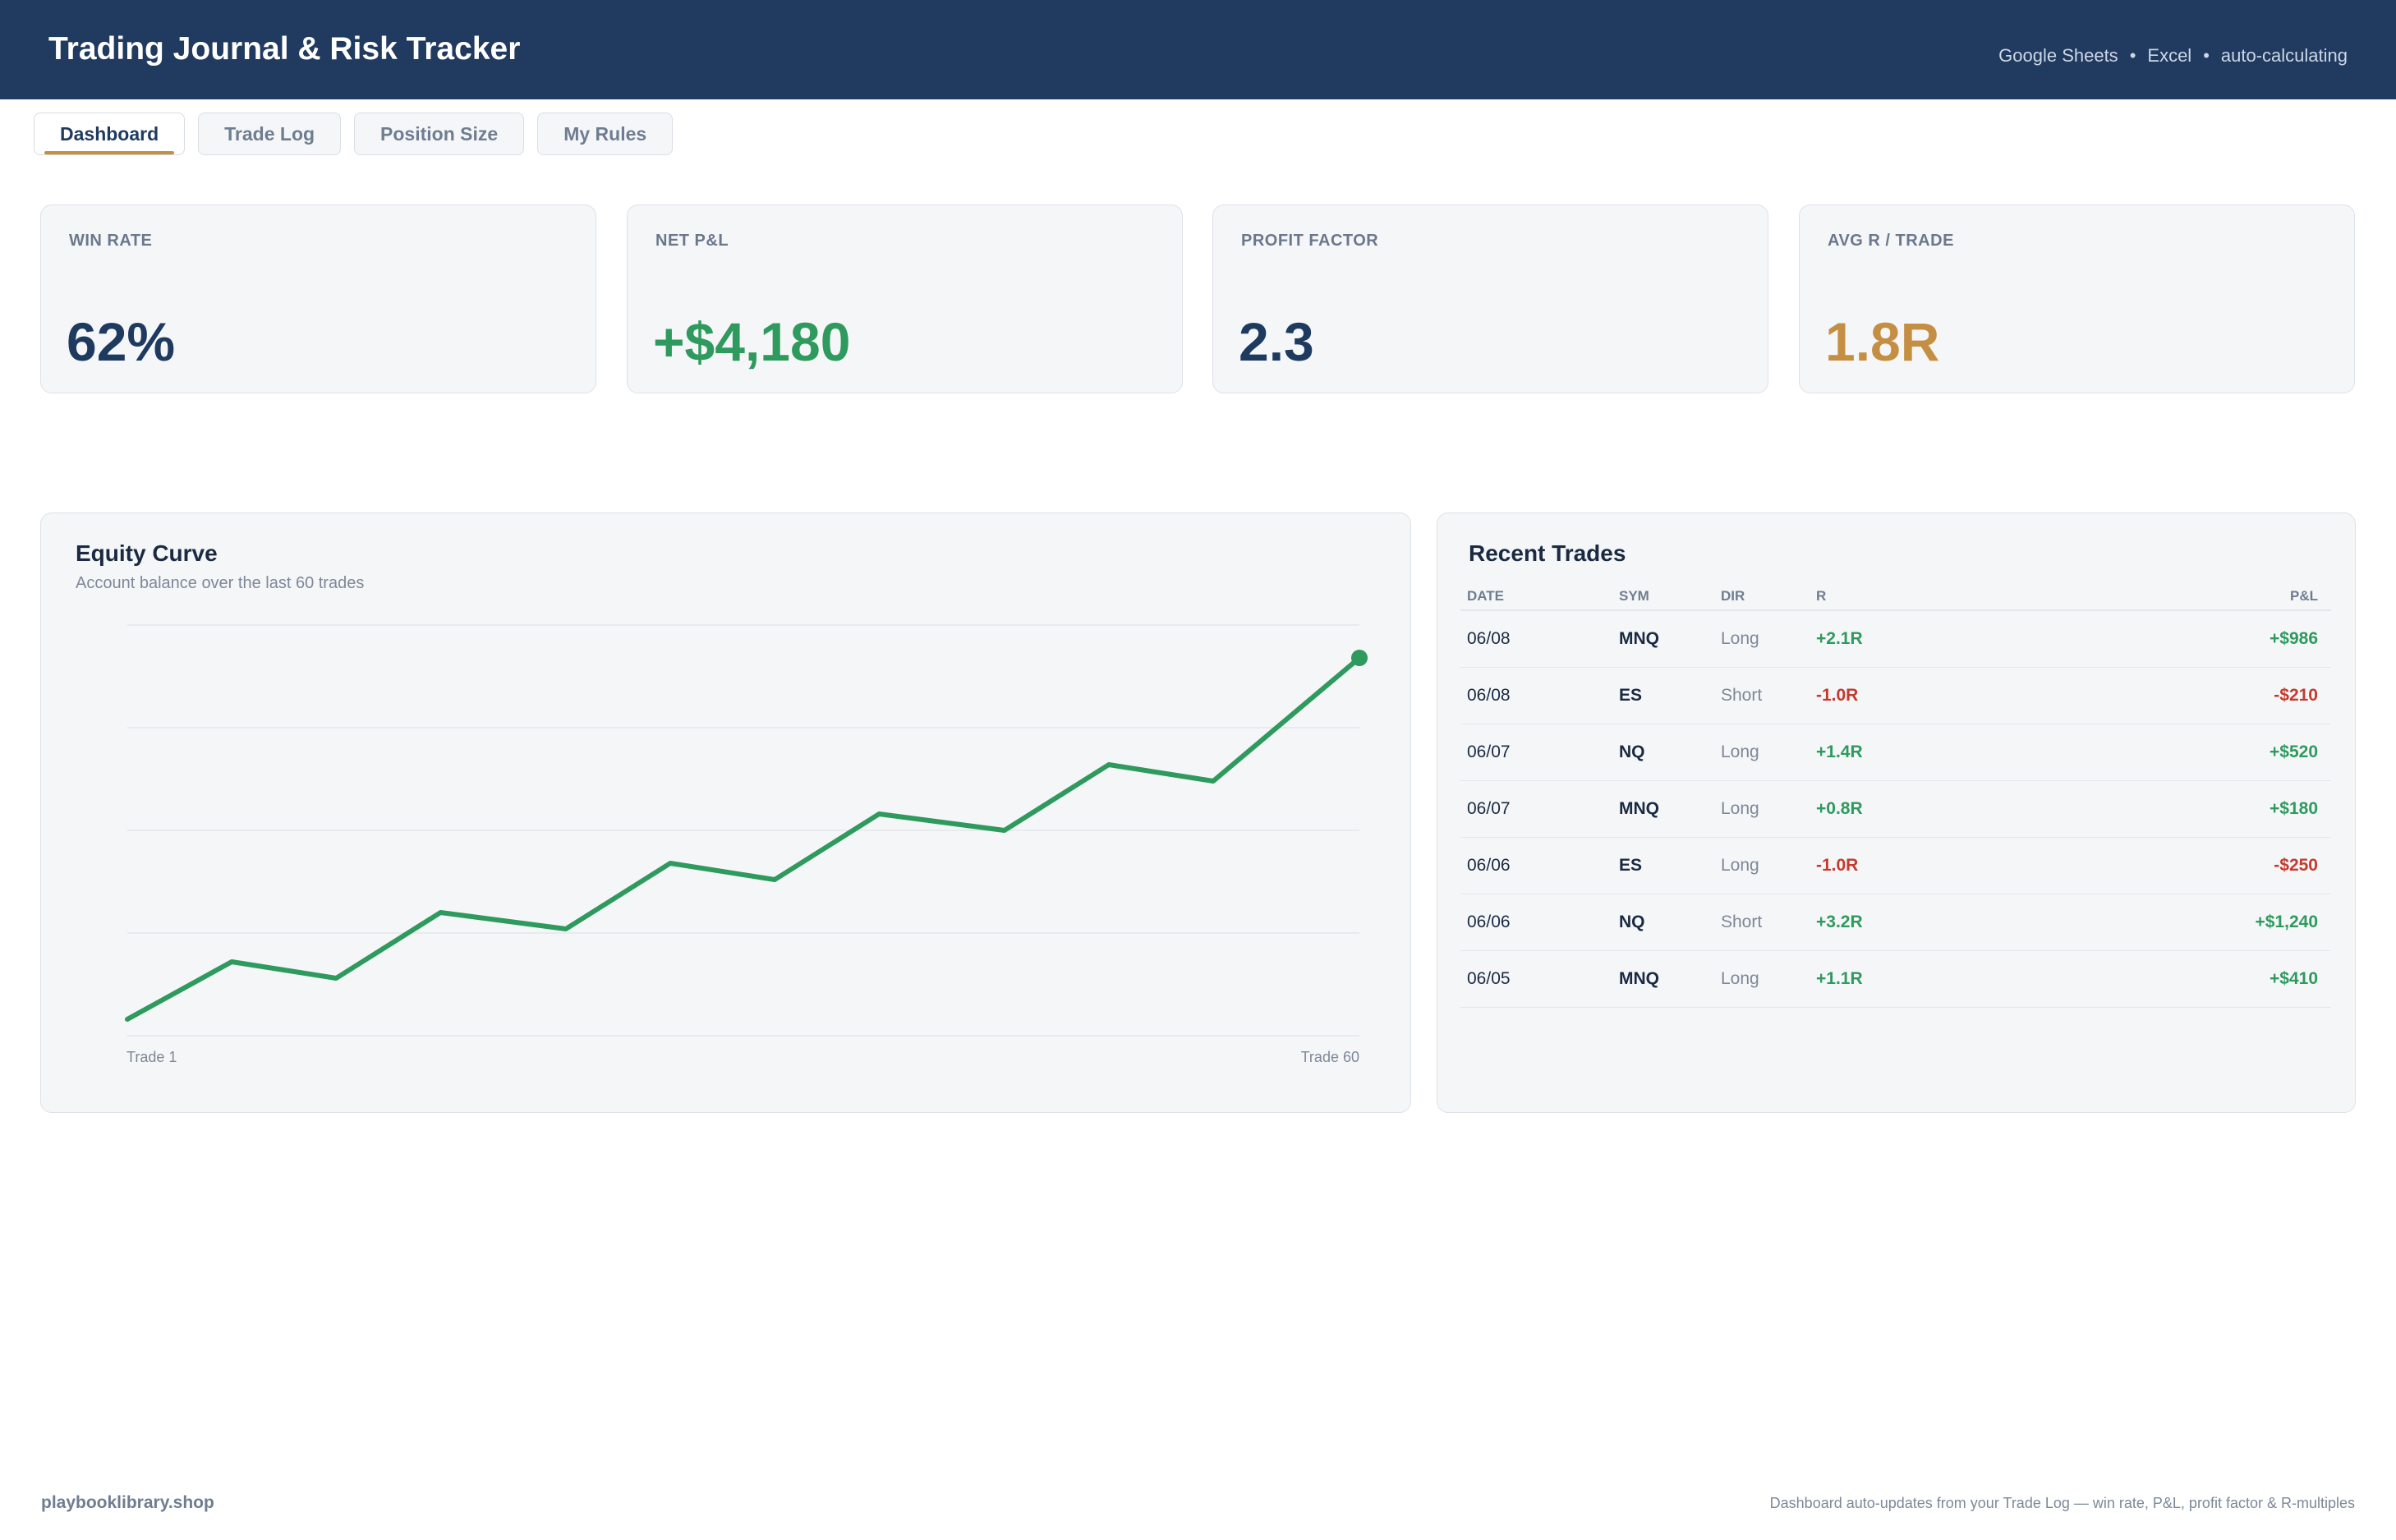 This screenshot has height=1540, width=2396. I want to click on kpi-value: 2.3, so click(1276, 341).